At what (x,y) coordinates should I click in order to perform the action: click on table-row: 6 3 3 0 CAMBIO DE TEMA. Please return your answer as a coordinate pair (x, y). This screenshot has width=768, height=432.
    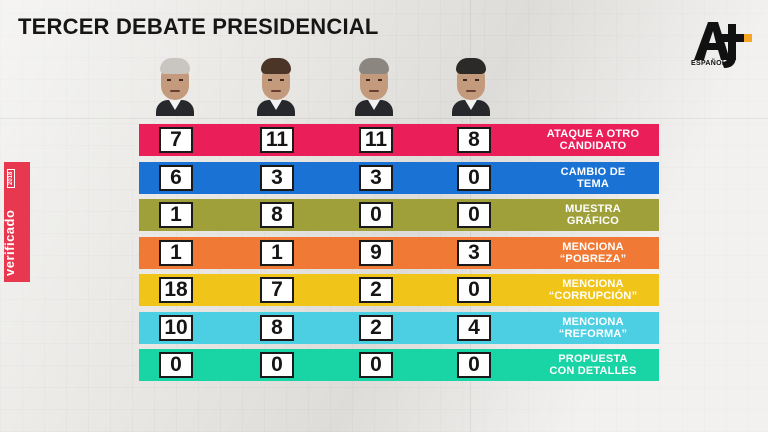
    Looking at the image, I should click on (399, 177).